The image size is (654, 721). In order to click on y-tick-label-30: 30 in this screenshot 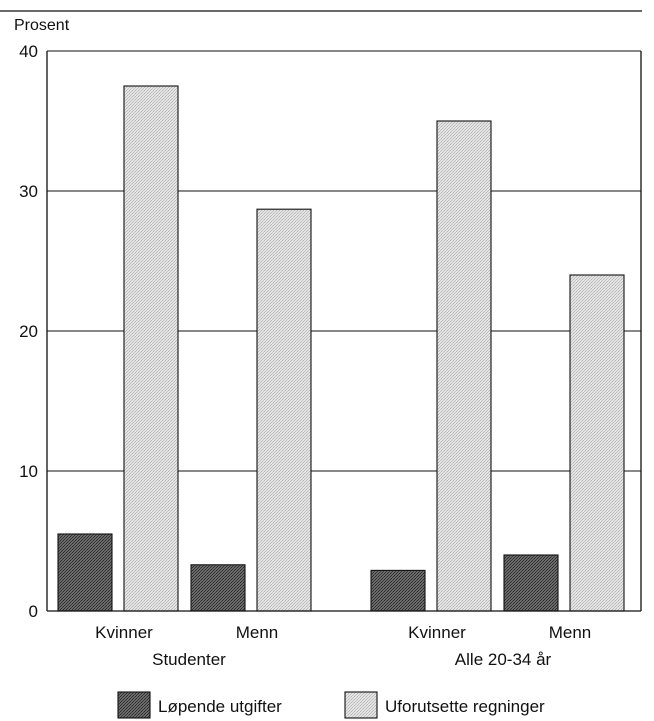, I will do `click(28, 191)`.